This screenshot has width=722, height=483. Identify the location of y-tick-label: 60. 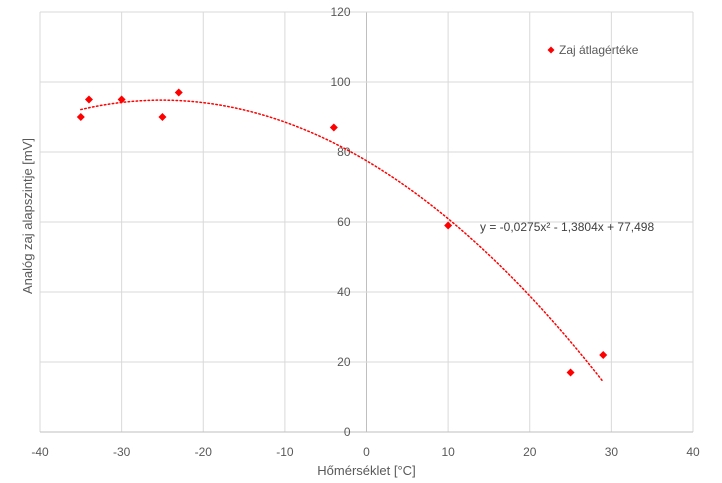
(344, 222).